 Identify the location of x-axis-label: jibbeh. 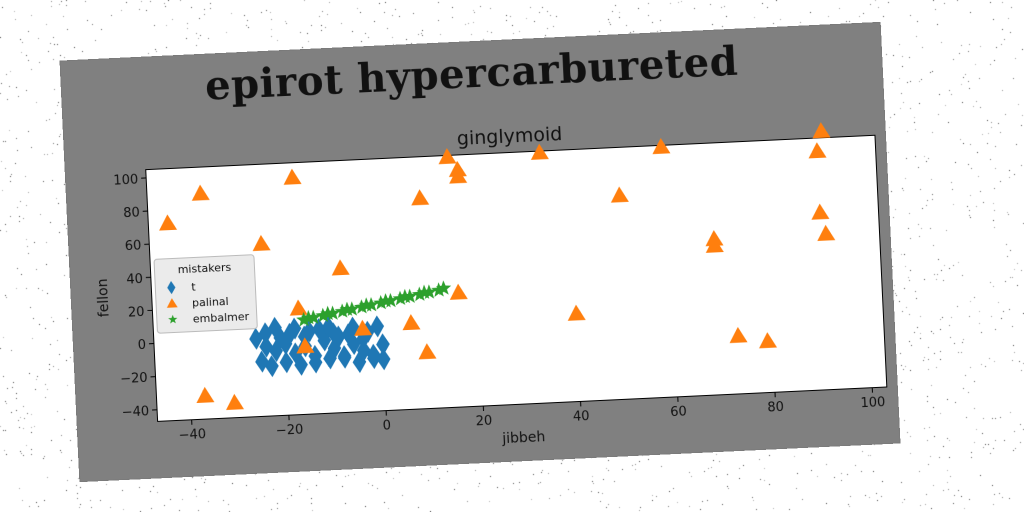
(523, 438).